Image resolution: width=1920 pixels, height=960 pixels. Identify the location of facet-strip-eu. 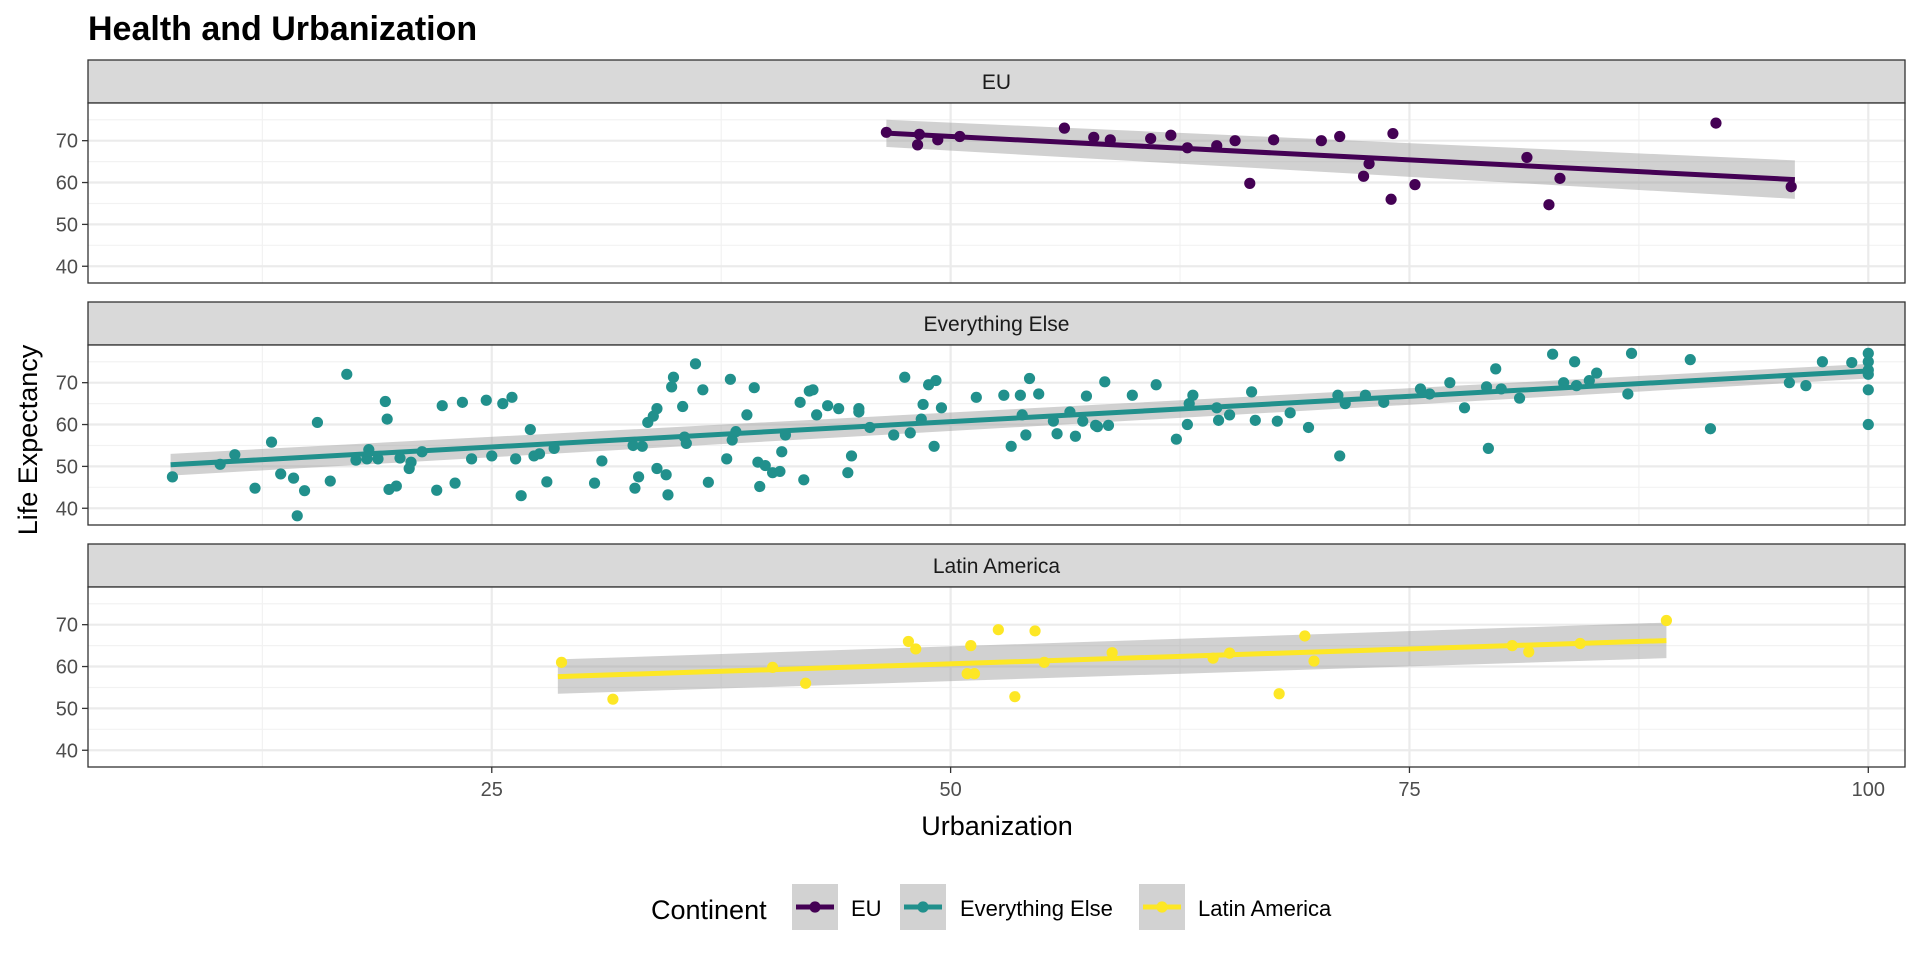
(996, 81).